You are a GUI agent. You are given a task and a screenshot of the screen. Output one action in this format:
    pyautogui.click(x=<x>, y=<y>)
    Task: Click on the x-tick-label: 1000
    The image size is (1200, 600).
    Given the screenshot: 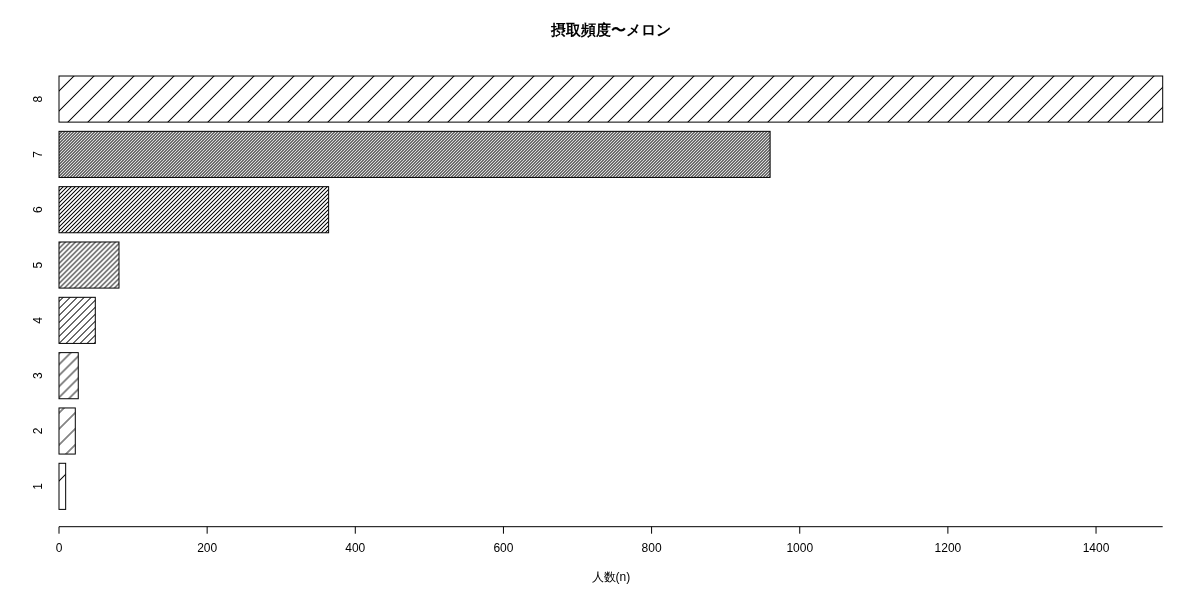 What is the action you would take?
    pyautogui.click(x=800, y=548)
    